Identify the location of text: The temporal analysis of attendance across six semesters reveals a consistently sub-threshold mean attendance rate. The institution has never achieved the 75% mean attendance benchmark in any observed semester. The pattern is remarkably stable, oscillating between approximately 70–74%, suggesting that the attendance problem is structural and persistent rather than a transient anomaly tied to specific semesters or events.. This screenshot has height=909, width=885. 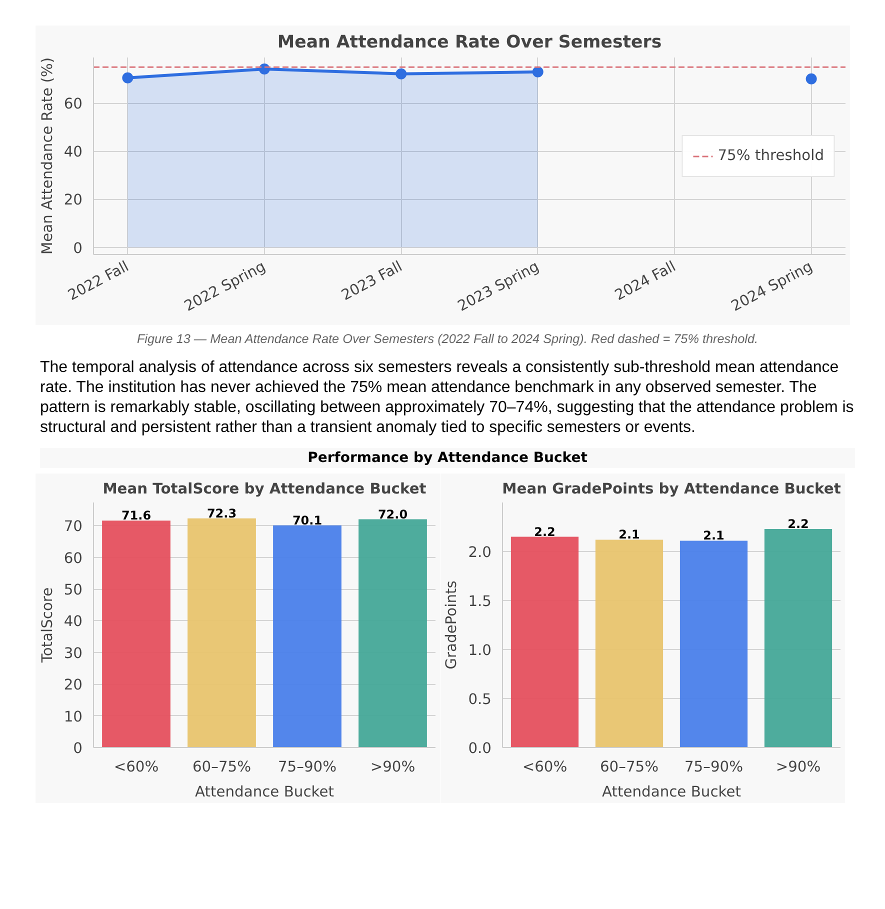
(447, 398).